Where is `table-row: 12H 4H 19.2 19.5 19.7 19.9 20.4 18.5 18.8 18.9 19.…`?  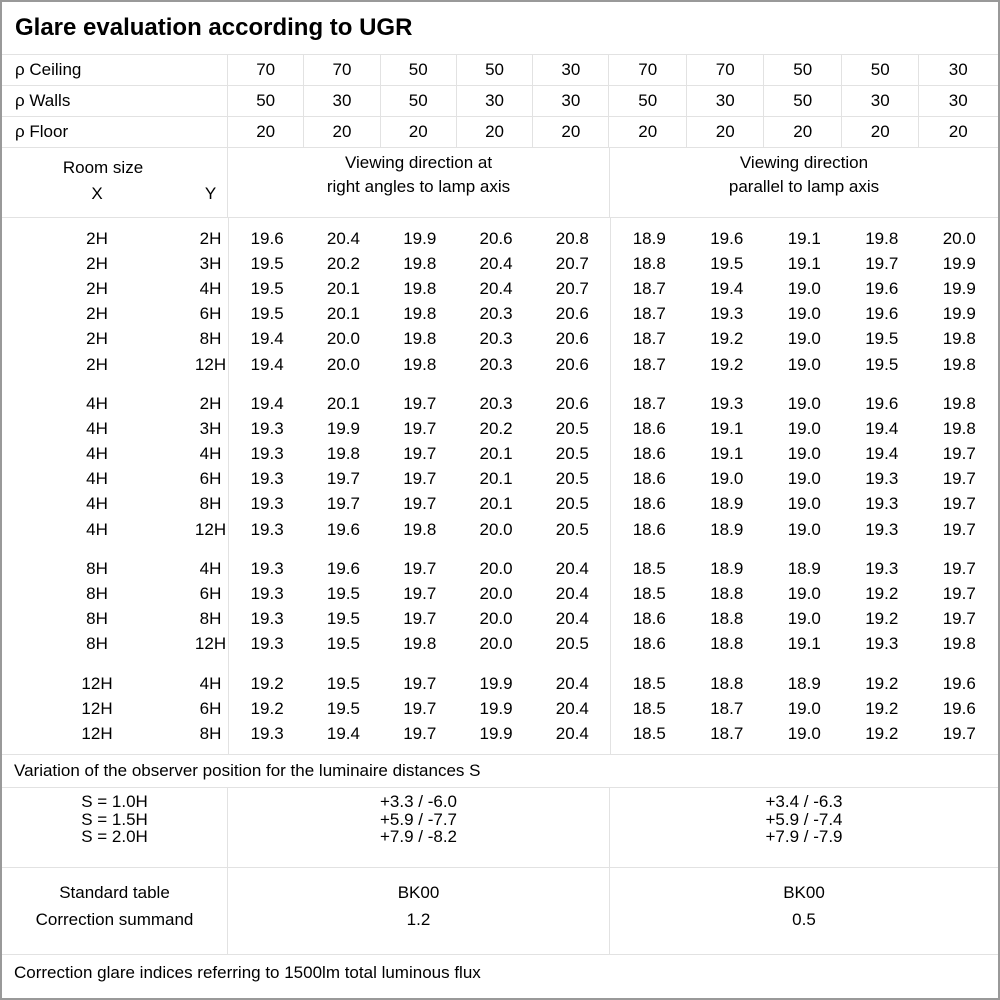
table-row: 12H 4H 19.2 19.5 19.7 19.9 20.4 18.5 18.8 18.9 19.… is located at coordinates (500, 683).